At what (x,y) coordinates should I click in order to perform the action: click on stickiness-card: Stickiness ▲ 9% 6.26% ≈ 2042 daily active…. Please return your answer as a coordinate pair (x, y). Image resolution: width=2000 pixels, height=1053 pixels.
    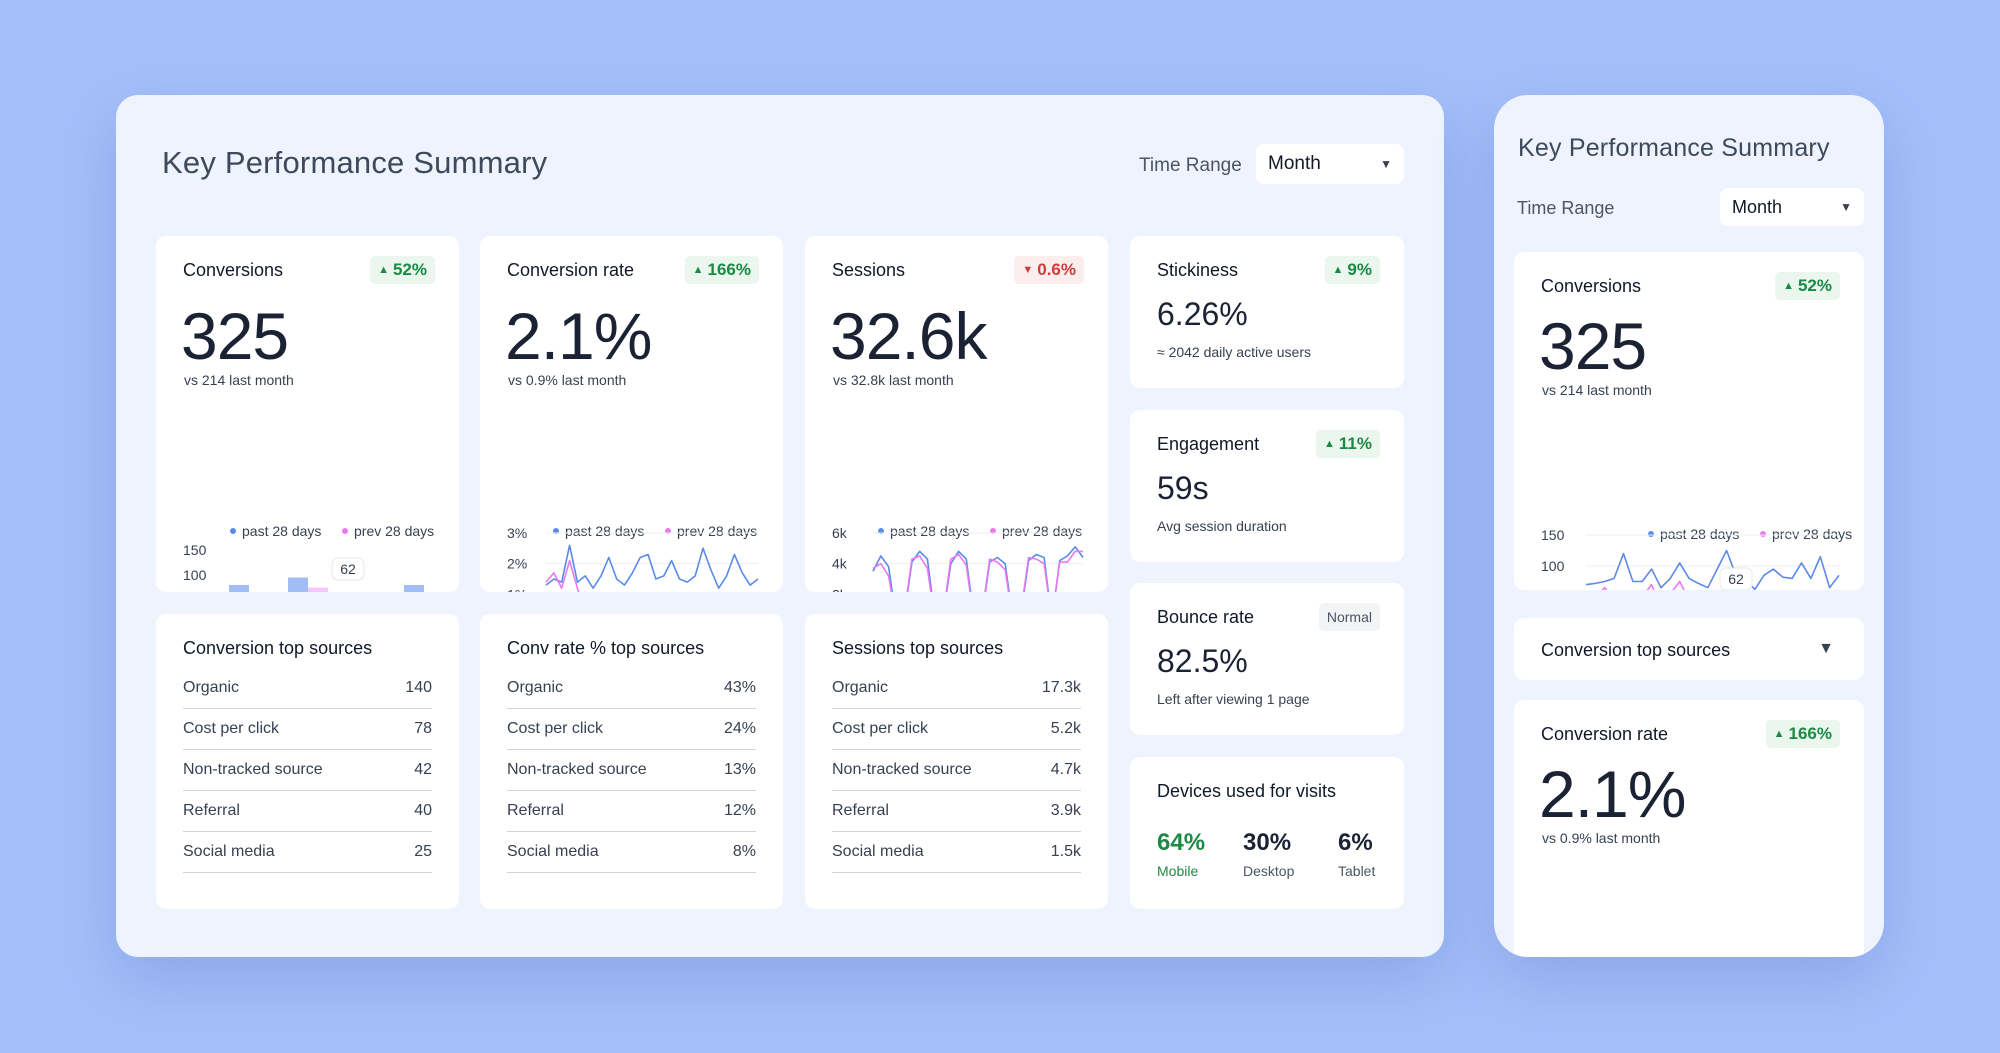
    Looking at the image, I should click on (1267, 312).